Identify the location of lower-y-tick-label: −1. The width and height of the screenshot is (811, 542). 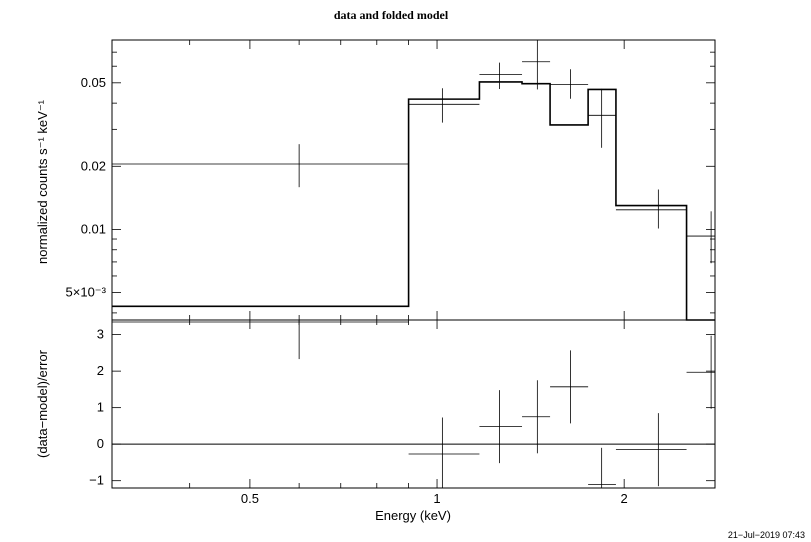
(96, 480).